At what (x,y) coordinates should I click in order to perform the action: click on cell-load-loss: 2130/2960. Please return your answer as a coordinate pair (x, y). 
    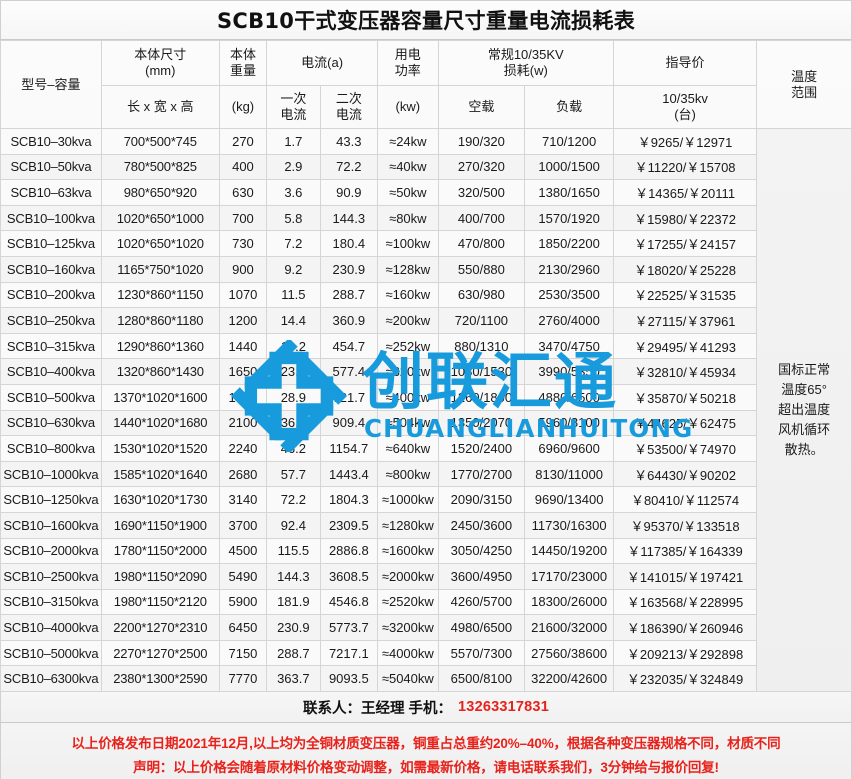
    Looking at the image, I should click on (569, 269).